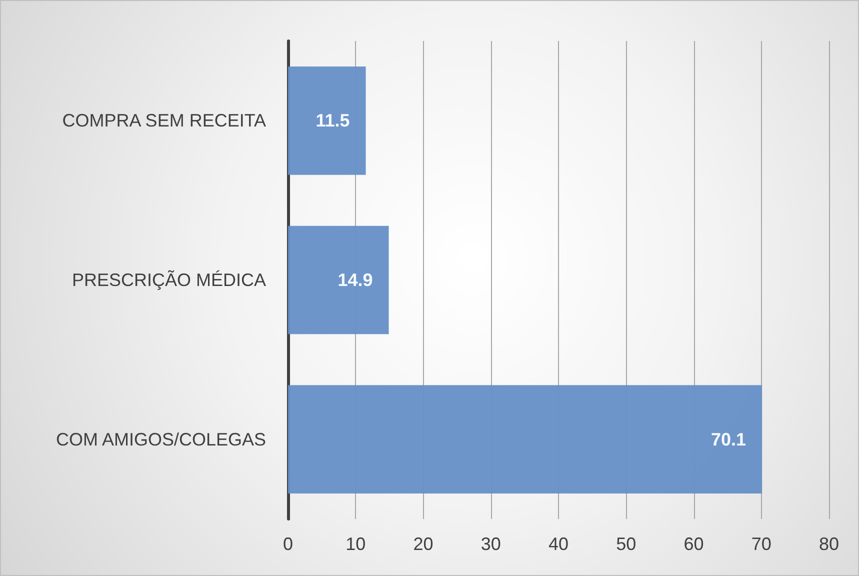  What do you see at coordinates (333, 120) in the screenshot?
I see `data-label: 11.5` at bounding box center [333, 120].